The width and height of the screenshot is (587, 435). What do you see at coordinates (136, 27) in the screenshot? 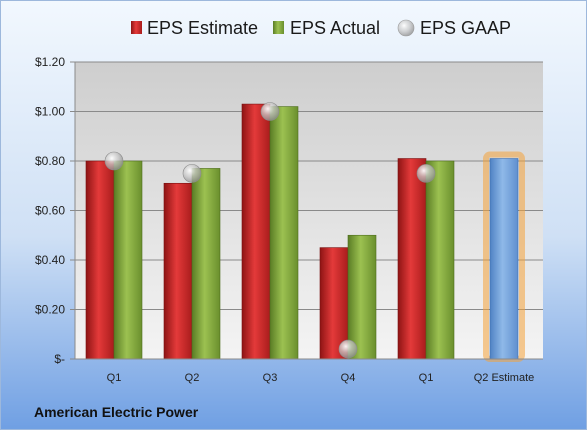
I see `legend-swatch-estimate` at bounding box center [136, 27].